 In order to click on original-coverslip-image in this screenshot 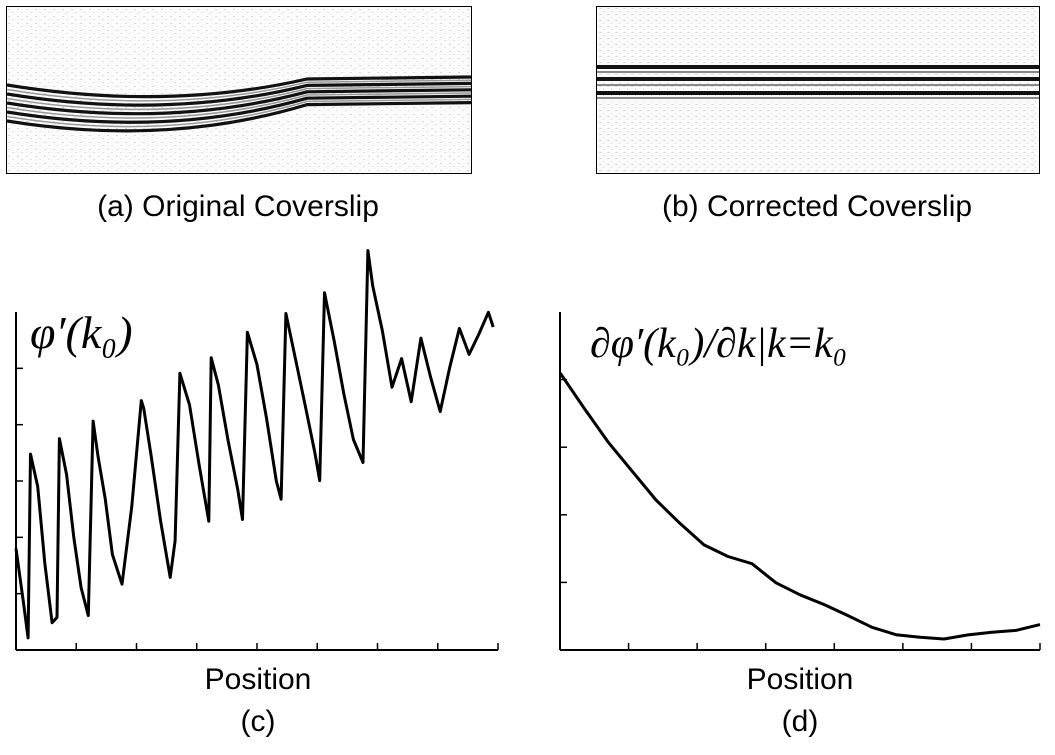, I will do `click(239, 90)`.